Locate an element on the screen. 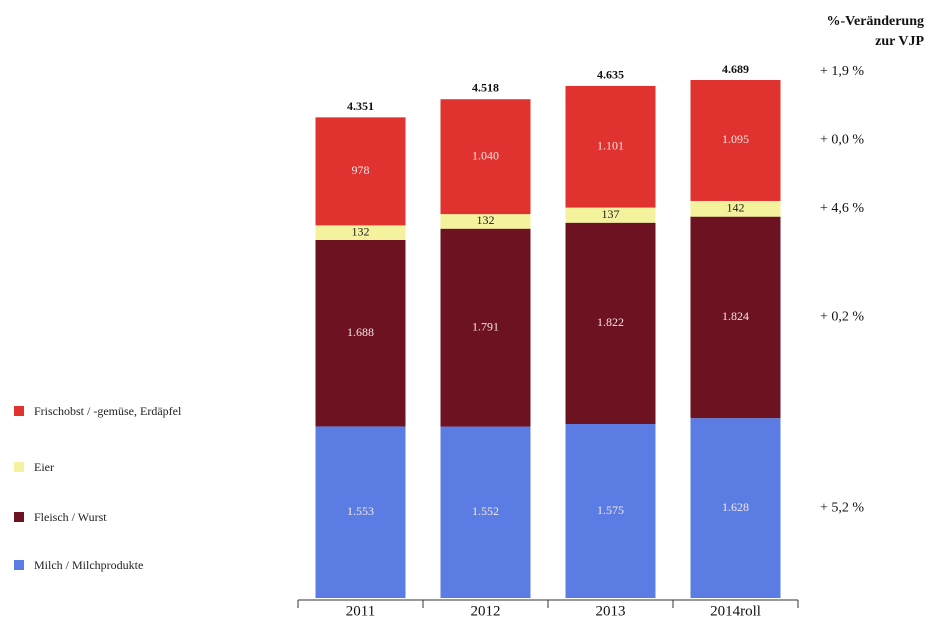 The image size is (928, 620). value-label: 978 is located at coordinates (361, 170).